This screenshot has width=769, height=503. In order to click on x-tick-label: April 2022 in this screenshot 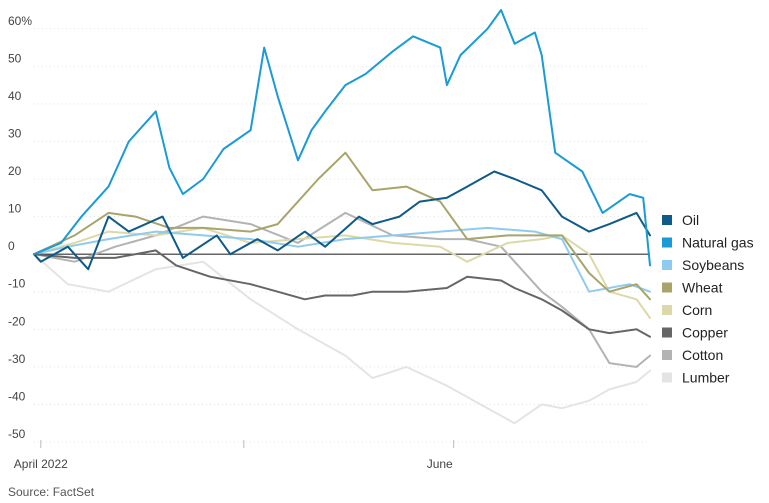, I will do `click(41, 464)`.